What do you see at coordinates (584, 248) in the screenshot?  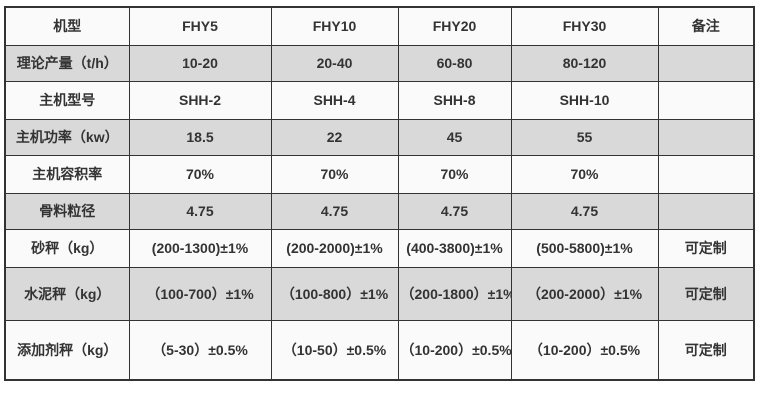 I see `spec-value: (500-5800)±1%` at bounding box center [584, 248].